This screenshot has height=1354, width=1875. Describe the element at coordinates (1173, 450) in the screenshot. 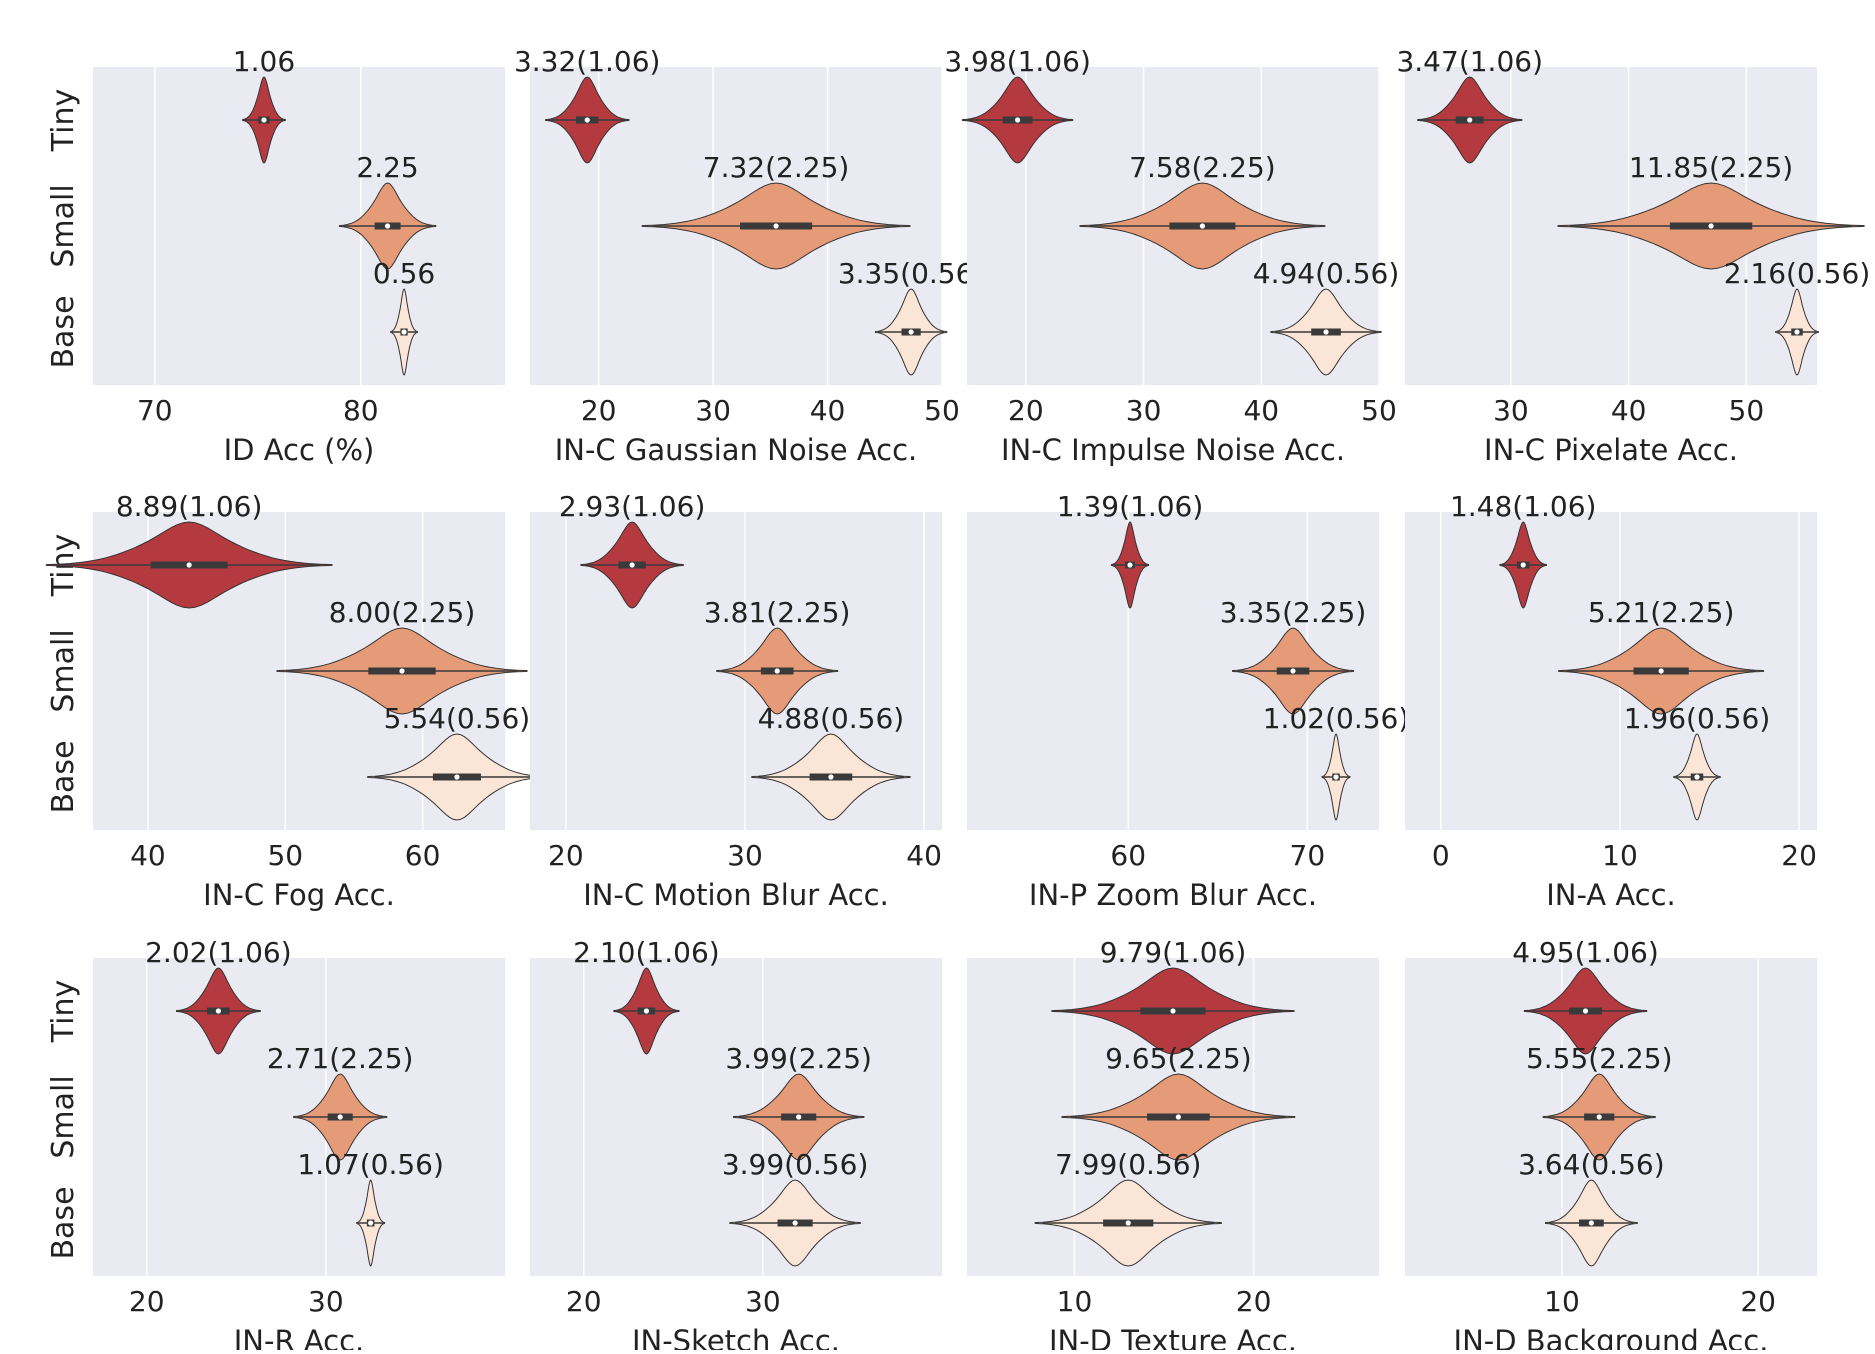

I see `x-axis-label: IN-C Impulse Noise Acc.` at that location.